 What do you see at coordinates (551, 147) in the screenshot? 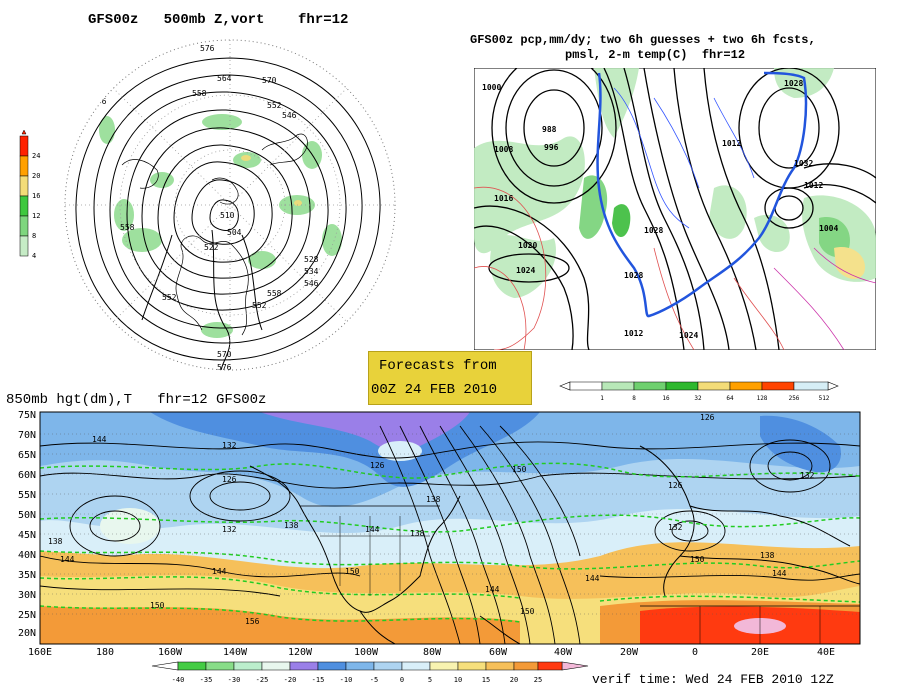
I see `isobar-label: 996` at bounding box center [551, 147].